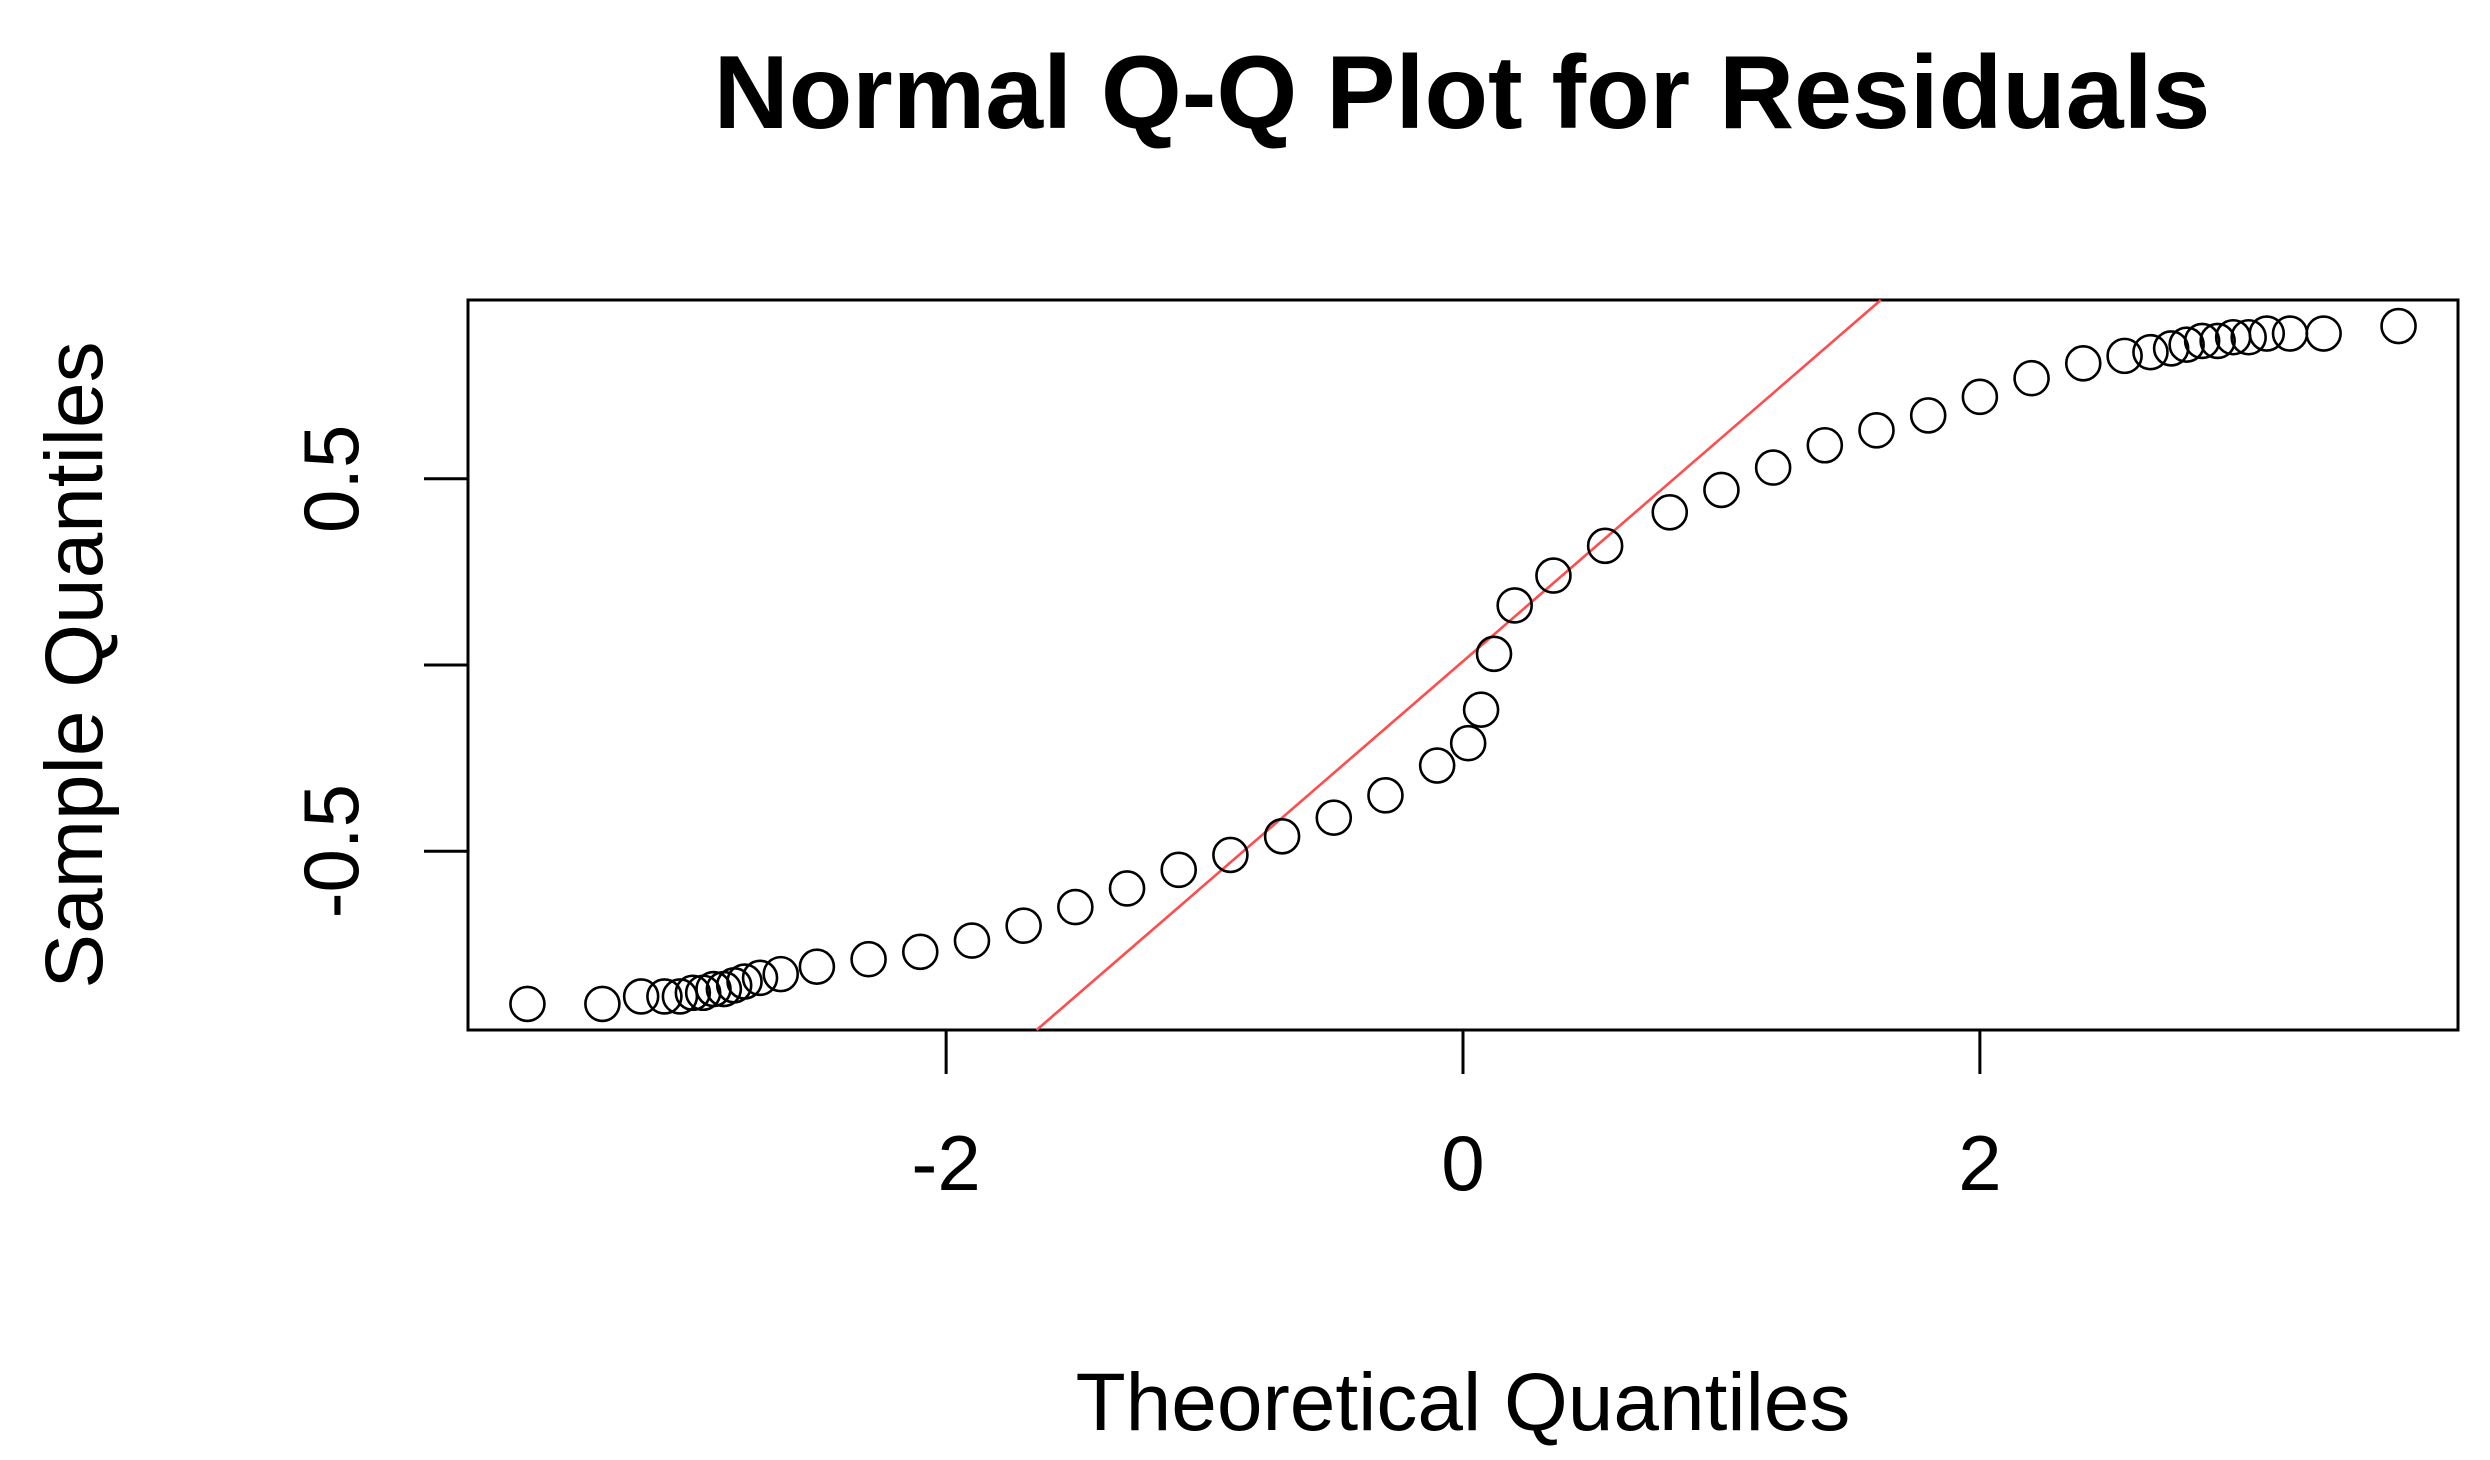 Image resolution: width=2490 pixels, height=1460 pixels. What do you see at coordinates (945, 1163) in the screenshot?
I see `x-tick-label: -2` at bounding box center [945, 1163].